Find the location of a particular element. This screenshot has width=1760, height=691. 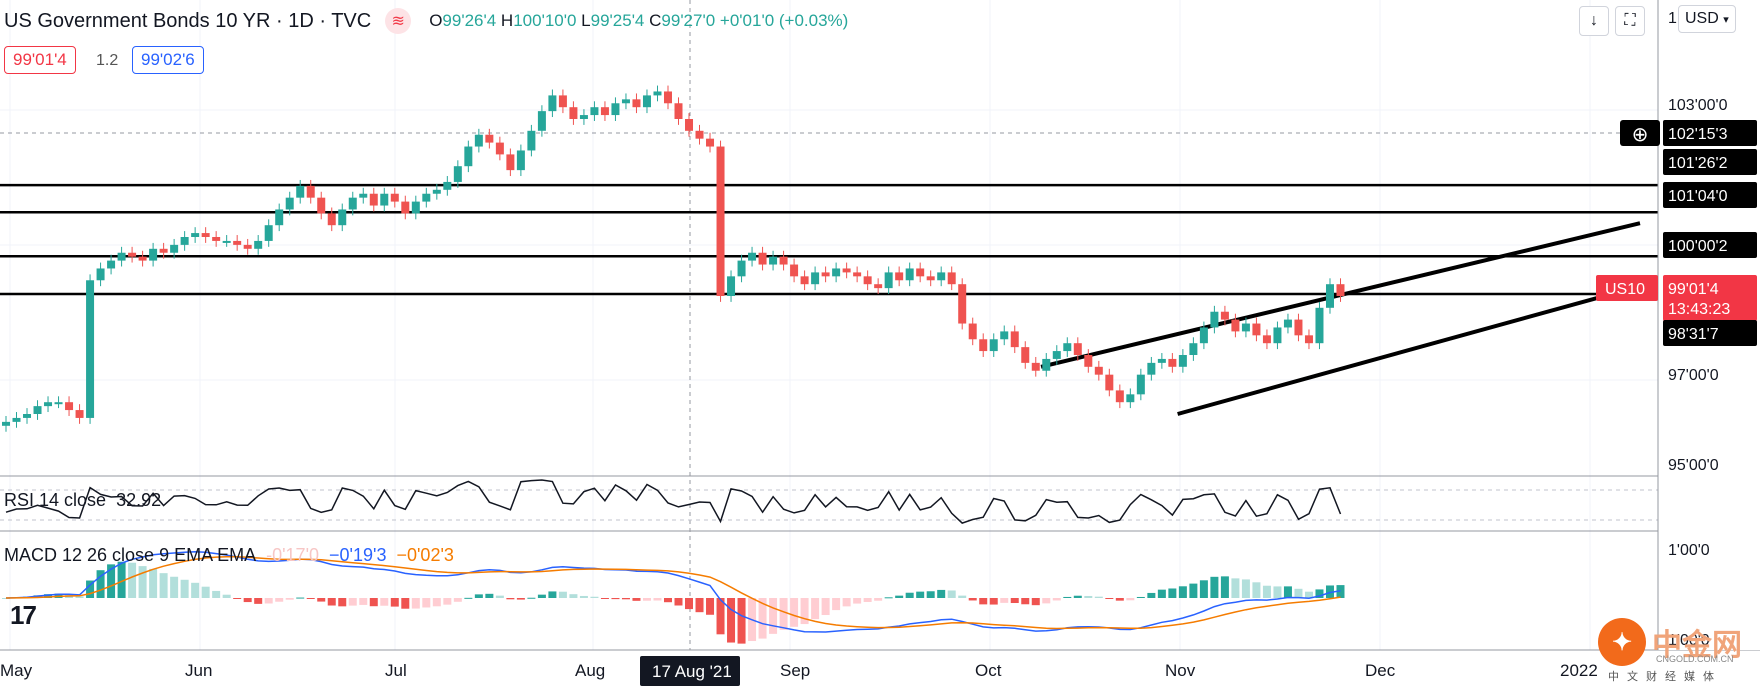

rsi-pane is located at coordinates (829, 503).